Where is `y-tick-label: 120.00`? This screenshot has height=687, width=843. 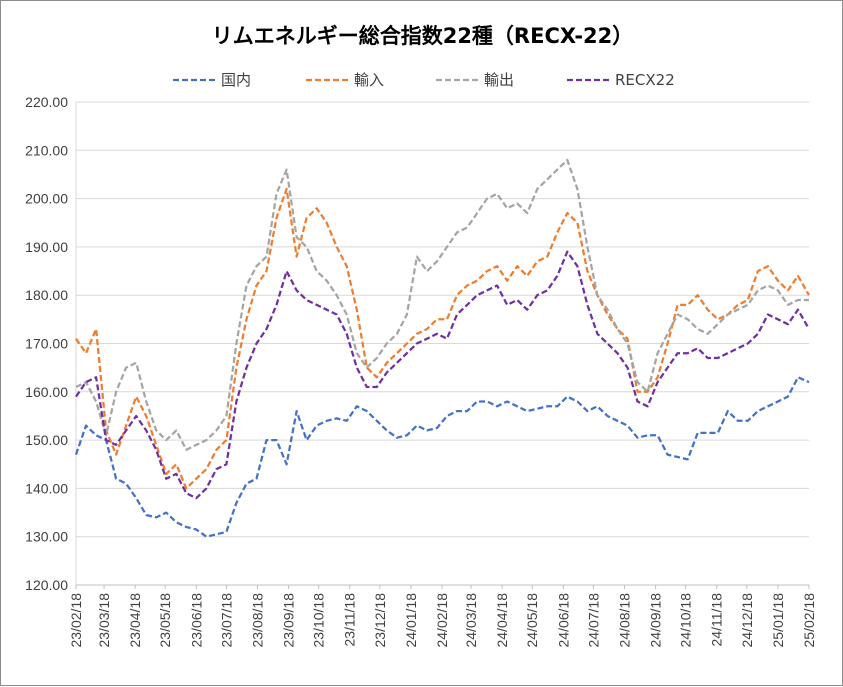 y-tick-label: 120.00 is located at coordinates (46, 585).